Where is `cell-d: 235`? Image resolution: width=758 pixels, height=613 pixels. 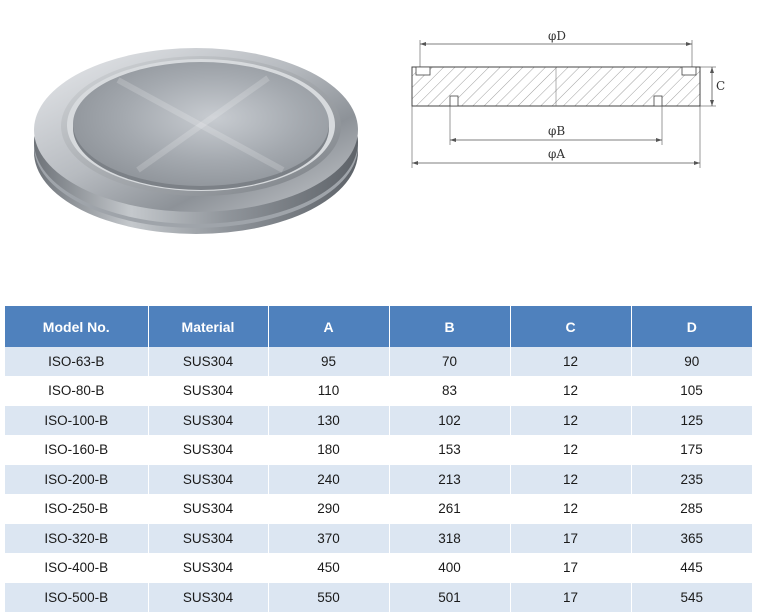
cell-d: 235 is located at coordinates (691, 479).